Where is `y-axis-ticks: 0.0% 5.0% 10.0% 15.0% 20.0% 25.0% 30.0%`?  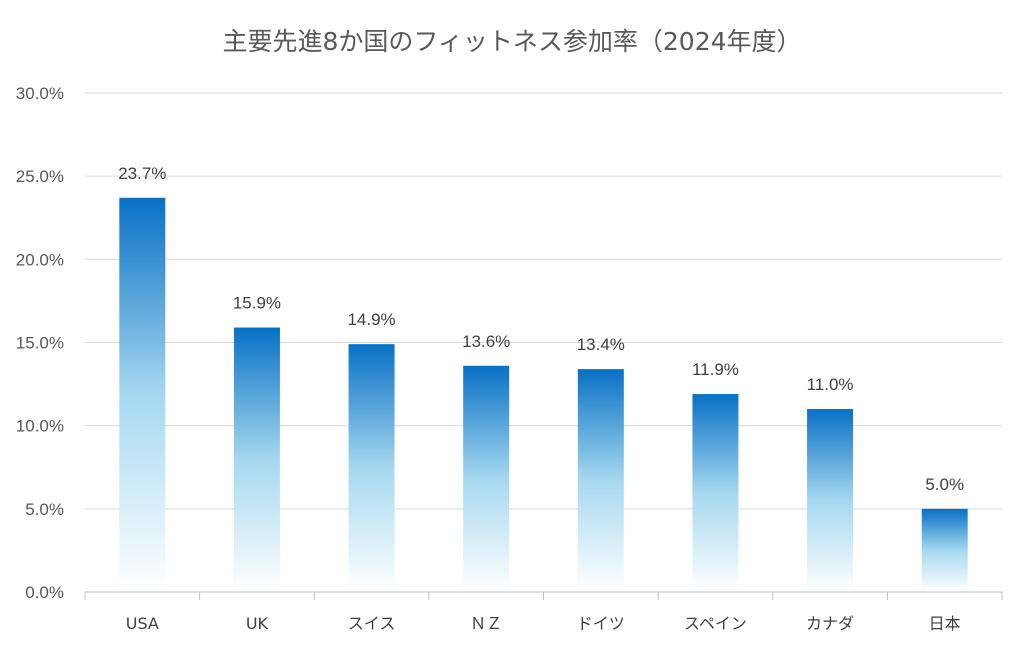 y-axis-ticks: 0.0% 5.0% 10.0% 15.0% 20.0% 25.0% 30.0% is located at coordinates (40, 343).